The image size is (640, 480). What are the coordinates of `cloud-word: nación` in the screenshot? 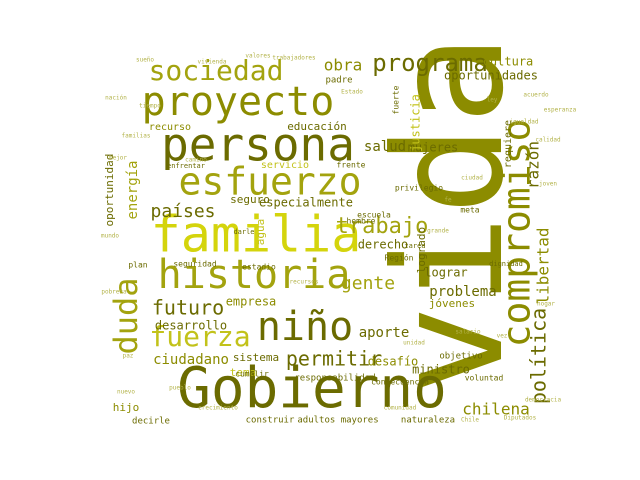 It's located at (116, 98).